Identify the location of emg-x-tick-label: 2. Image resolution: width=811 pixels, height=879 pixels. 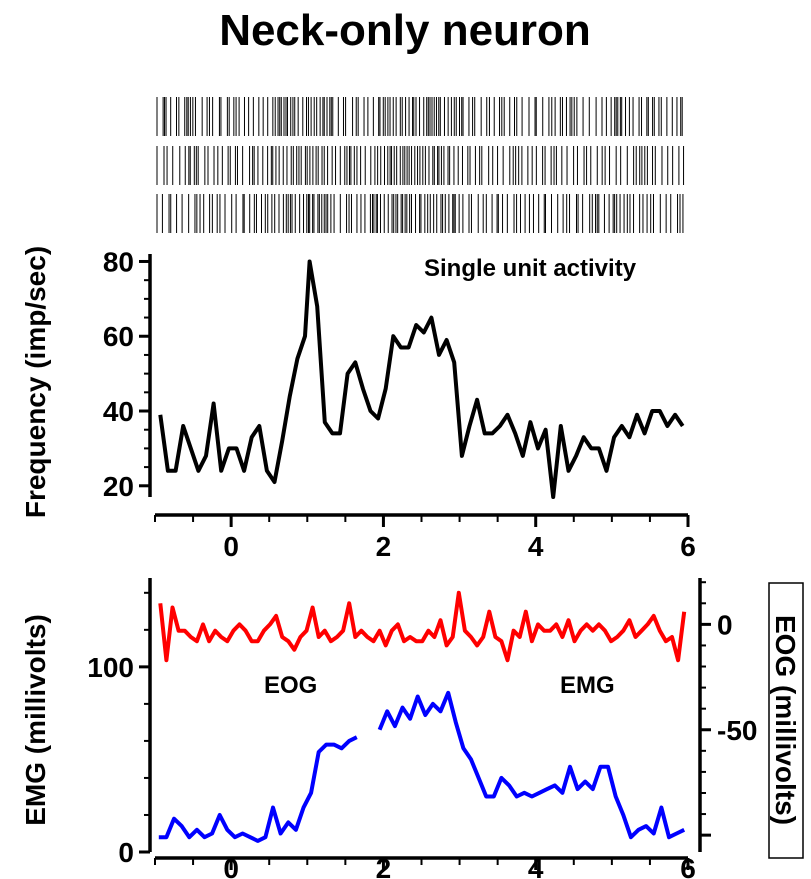
(384, 866).